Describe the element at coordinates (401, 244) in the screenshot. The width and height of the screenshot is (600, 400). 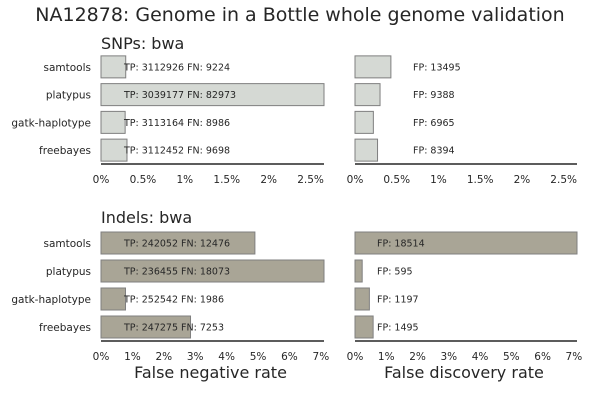
I see `data-label: FP: 18514` at that location.